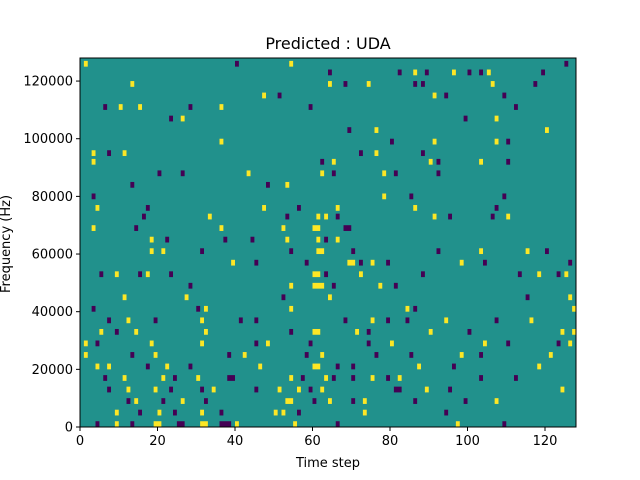 This screenshot has width=640, height=480. What do you see at coordinates (545, 441) in the screenshot?
I see `x-tick-label: 120` at bounding box center [545, 441].